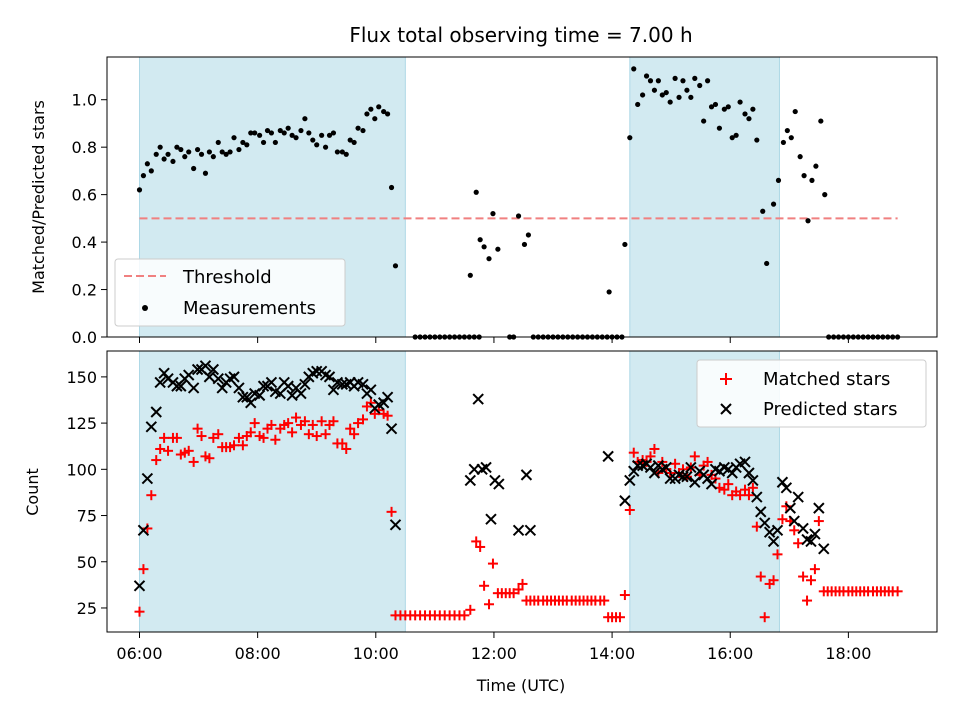  What do you see at coordinates (86, 493) in the screenshot?
I see `bottom-y-ticks: 25 50 75 100 125 150` at bounding box center [86, 493].